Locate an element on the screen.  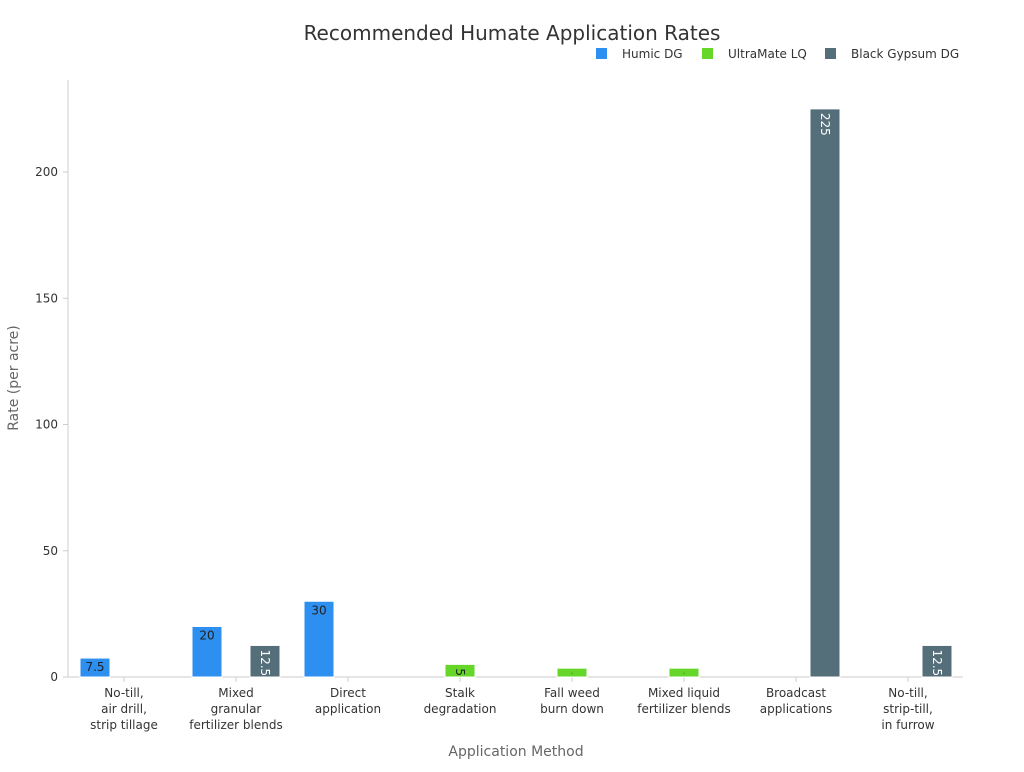
x-tick-label-line: applications is located at coordinates (796, 709).